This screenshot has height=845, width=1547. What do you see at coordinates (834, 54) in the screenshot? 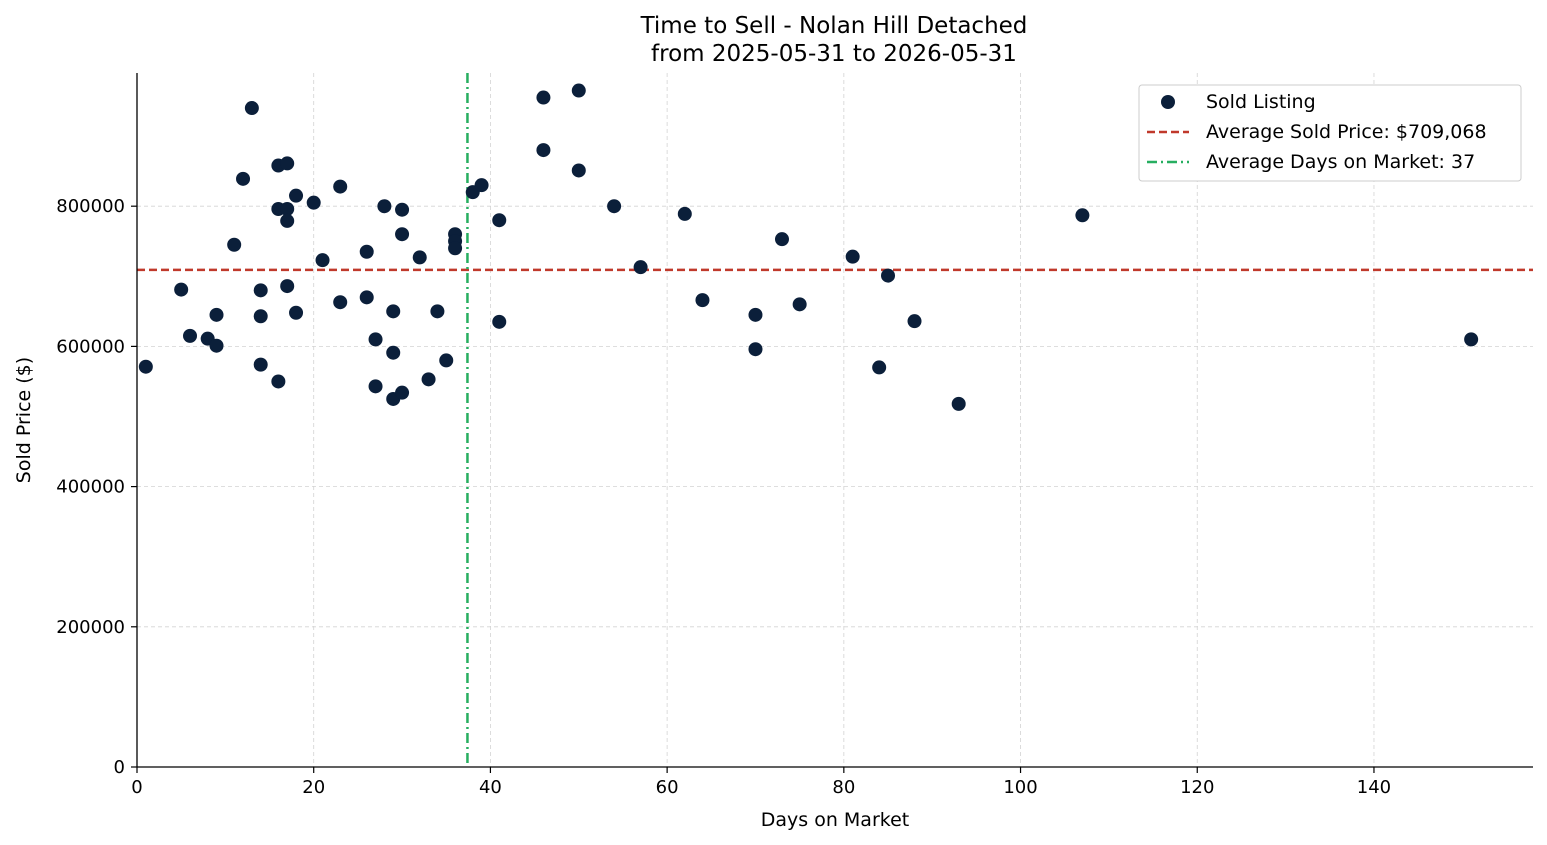
I see `chart-subtitle: from 2025-05-31 to 2026-05-31` at bounding box center [834, 54].